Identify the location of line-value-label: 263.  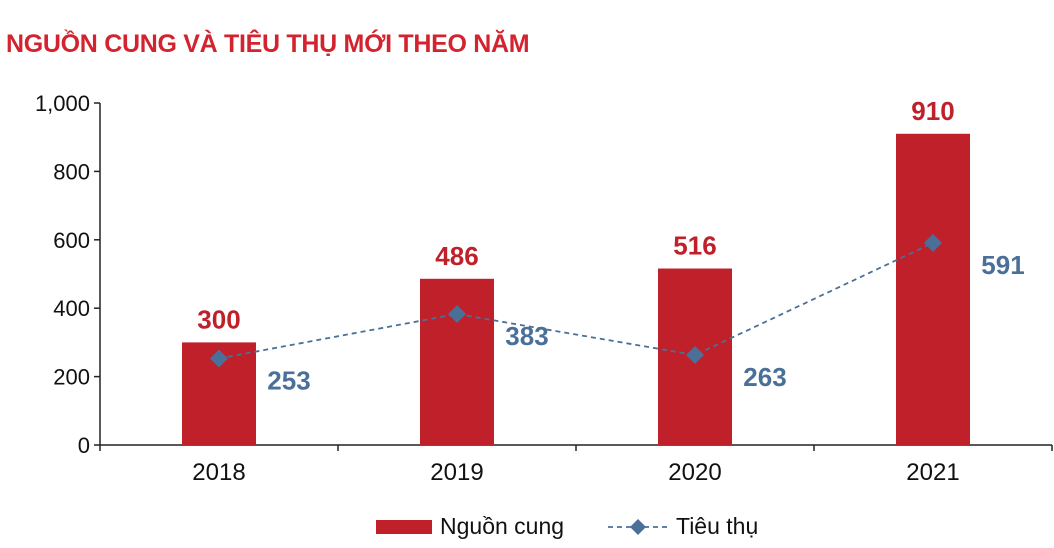
(764, 377).